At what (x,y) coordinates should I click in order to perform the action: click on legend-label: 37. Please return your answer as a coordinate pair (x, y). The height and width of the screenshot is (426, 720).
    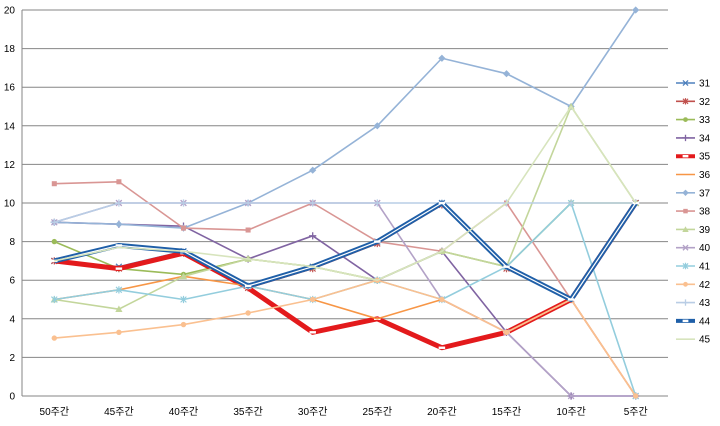
    Looking at the image, I should click on (705, 193).